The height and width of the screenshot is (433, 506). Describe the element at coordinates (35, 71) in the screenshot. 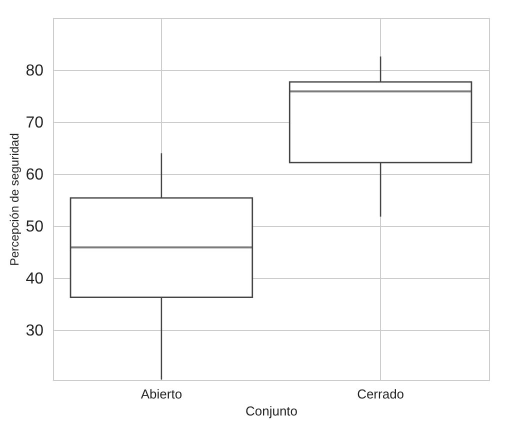

I see `y-tick-label: 80` at that location.